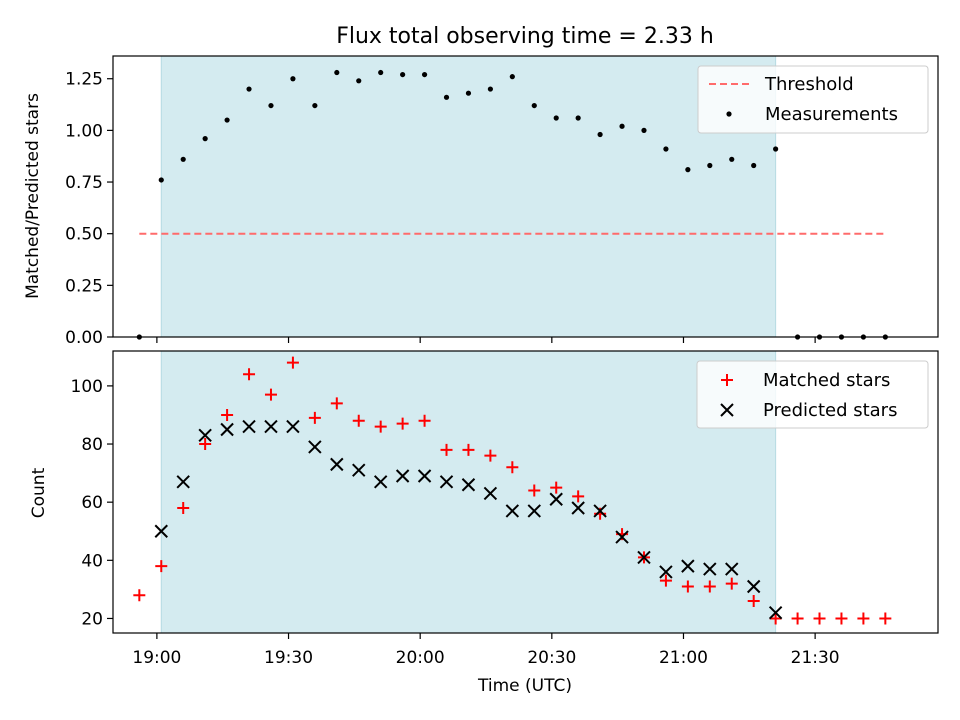 The image size is (960, 720). What do you see at coordinates (84, 183) in the screenshot?
I see `top-y-tick-label: 0.75` at bounding box center [84, 183].